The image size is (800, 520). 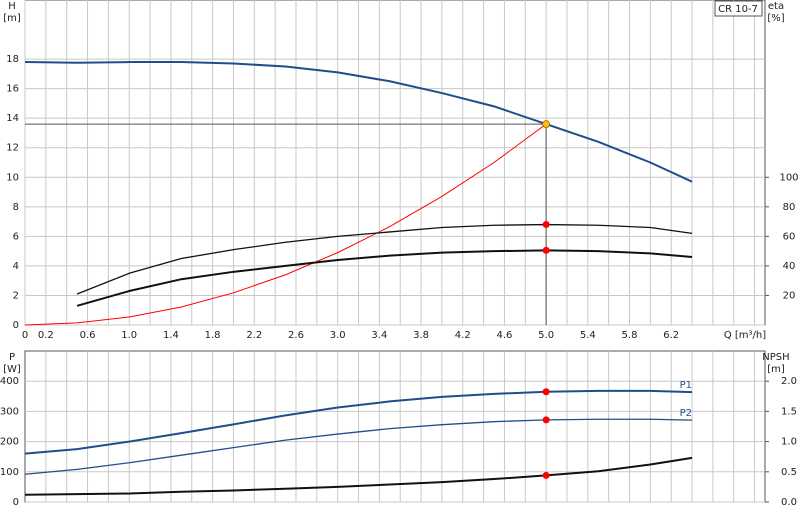 I want to click on y-tick-label: 2, so click(x=16, y=295).